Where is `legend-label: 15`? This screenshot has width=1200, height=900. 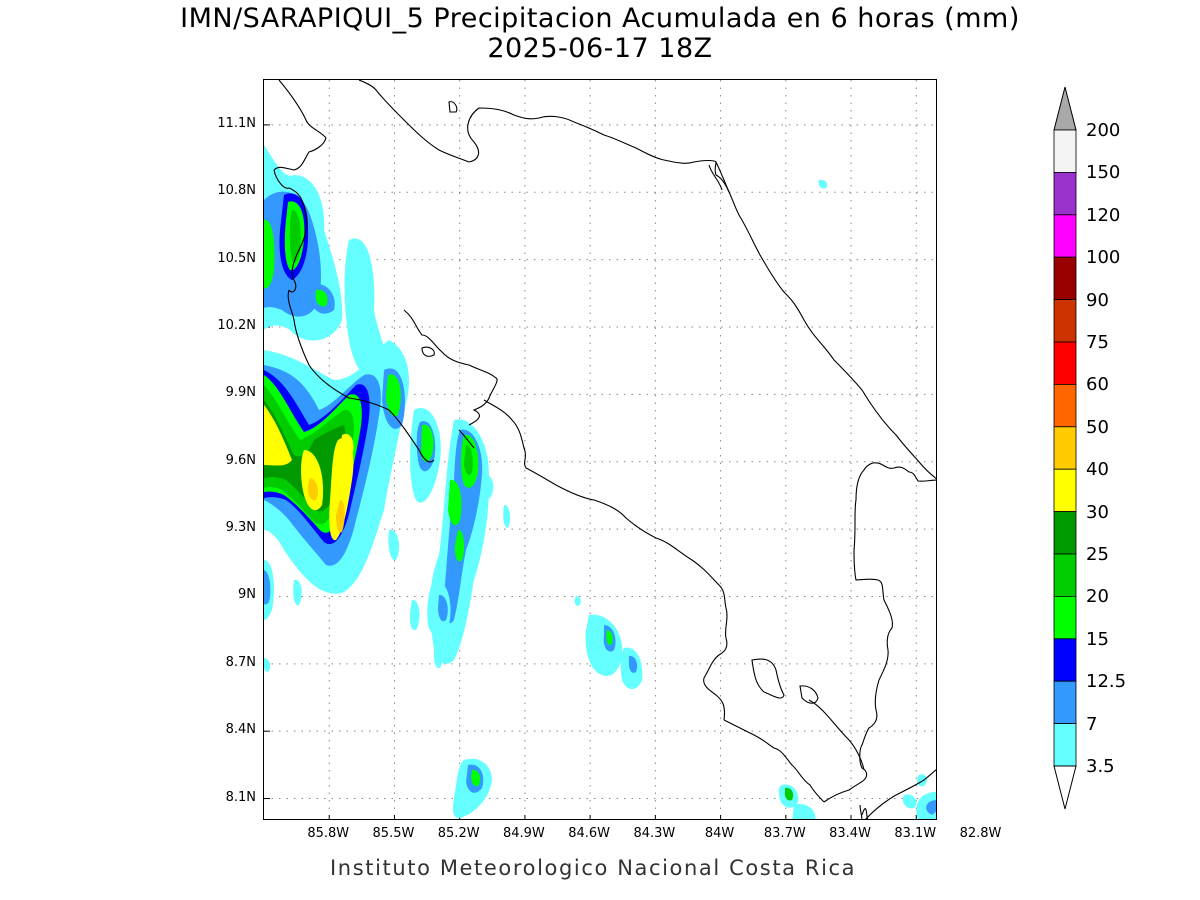
legend-label: 15 is located at coordinates (1097, 639).